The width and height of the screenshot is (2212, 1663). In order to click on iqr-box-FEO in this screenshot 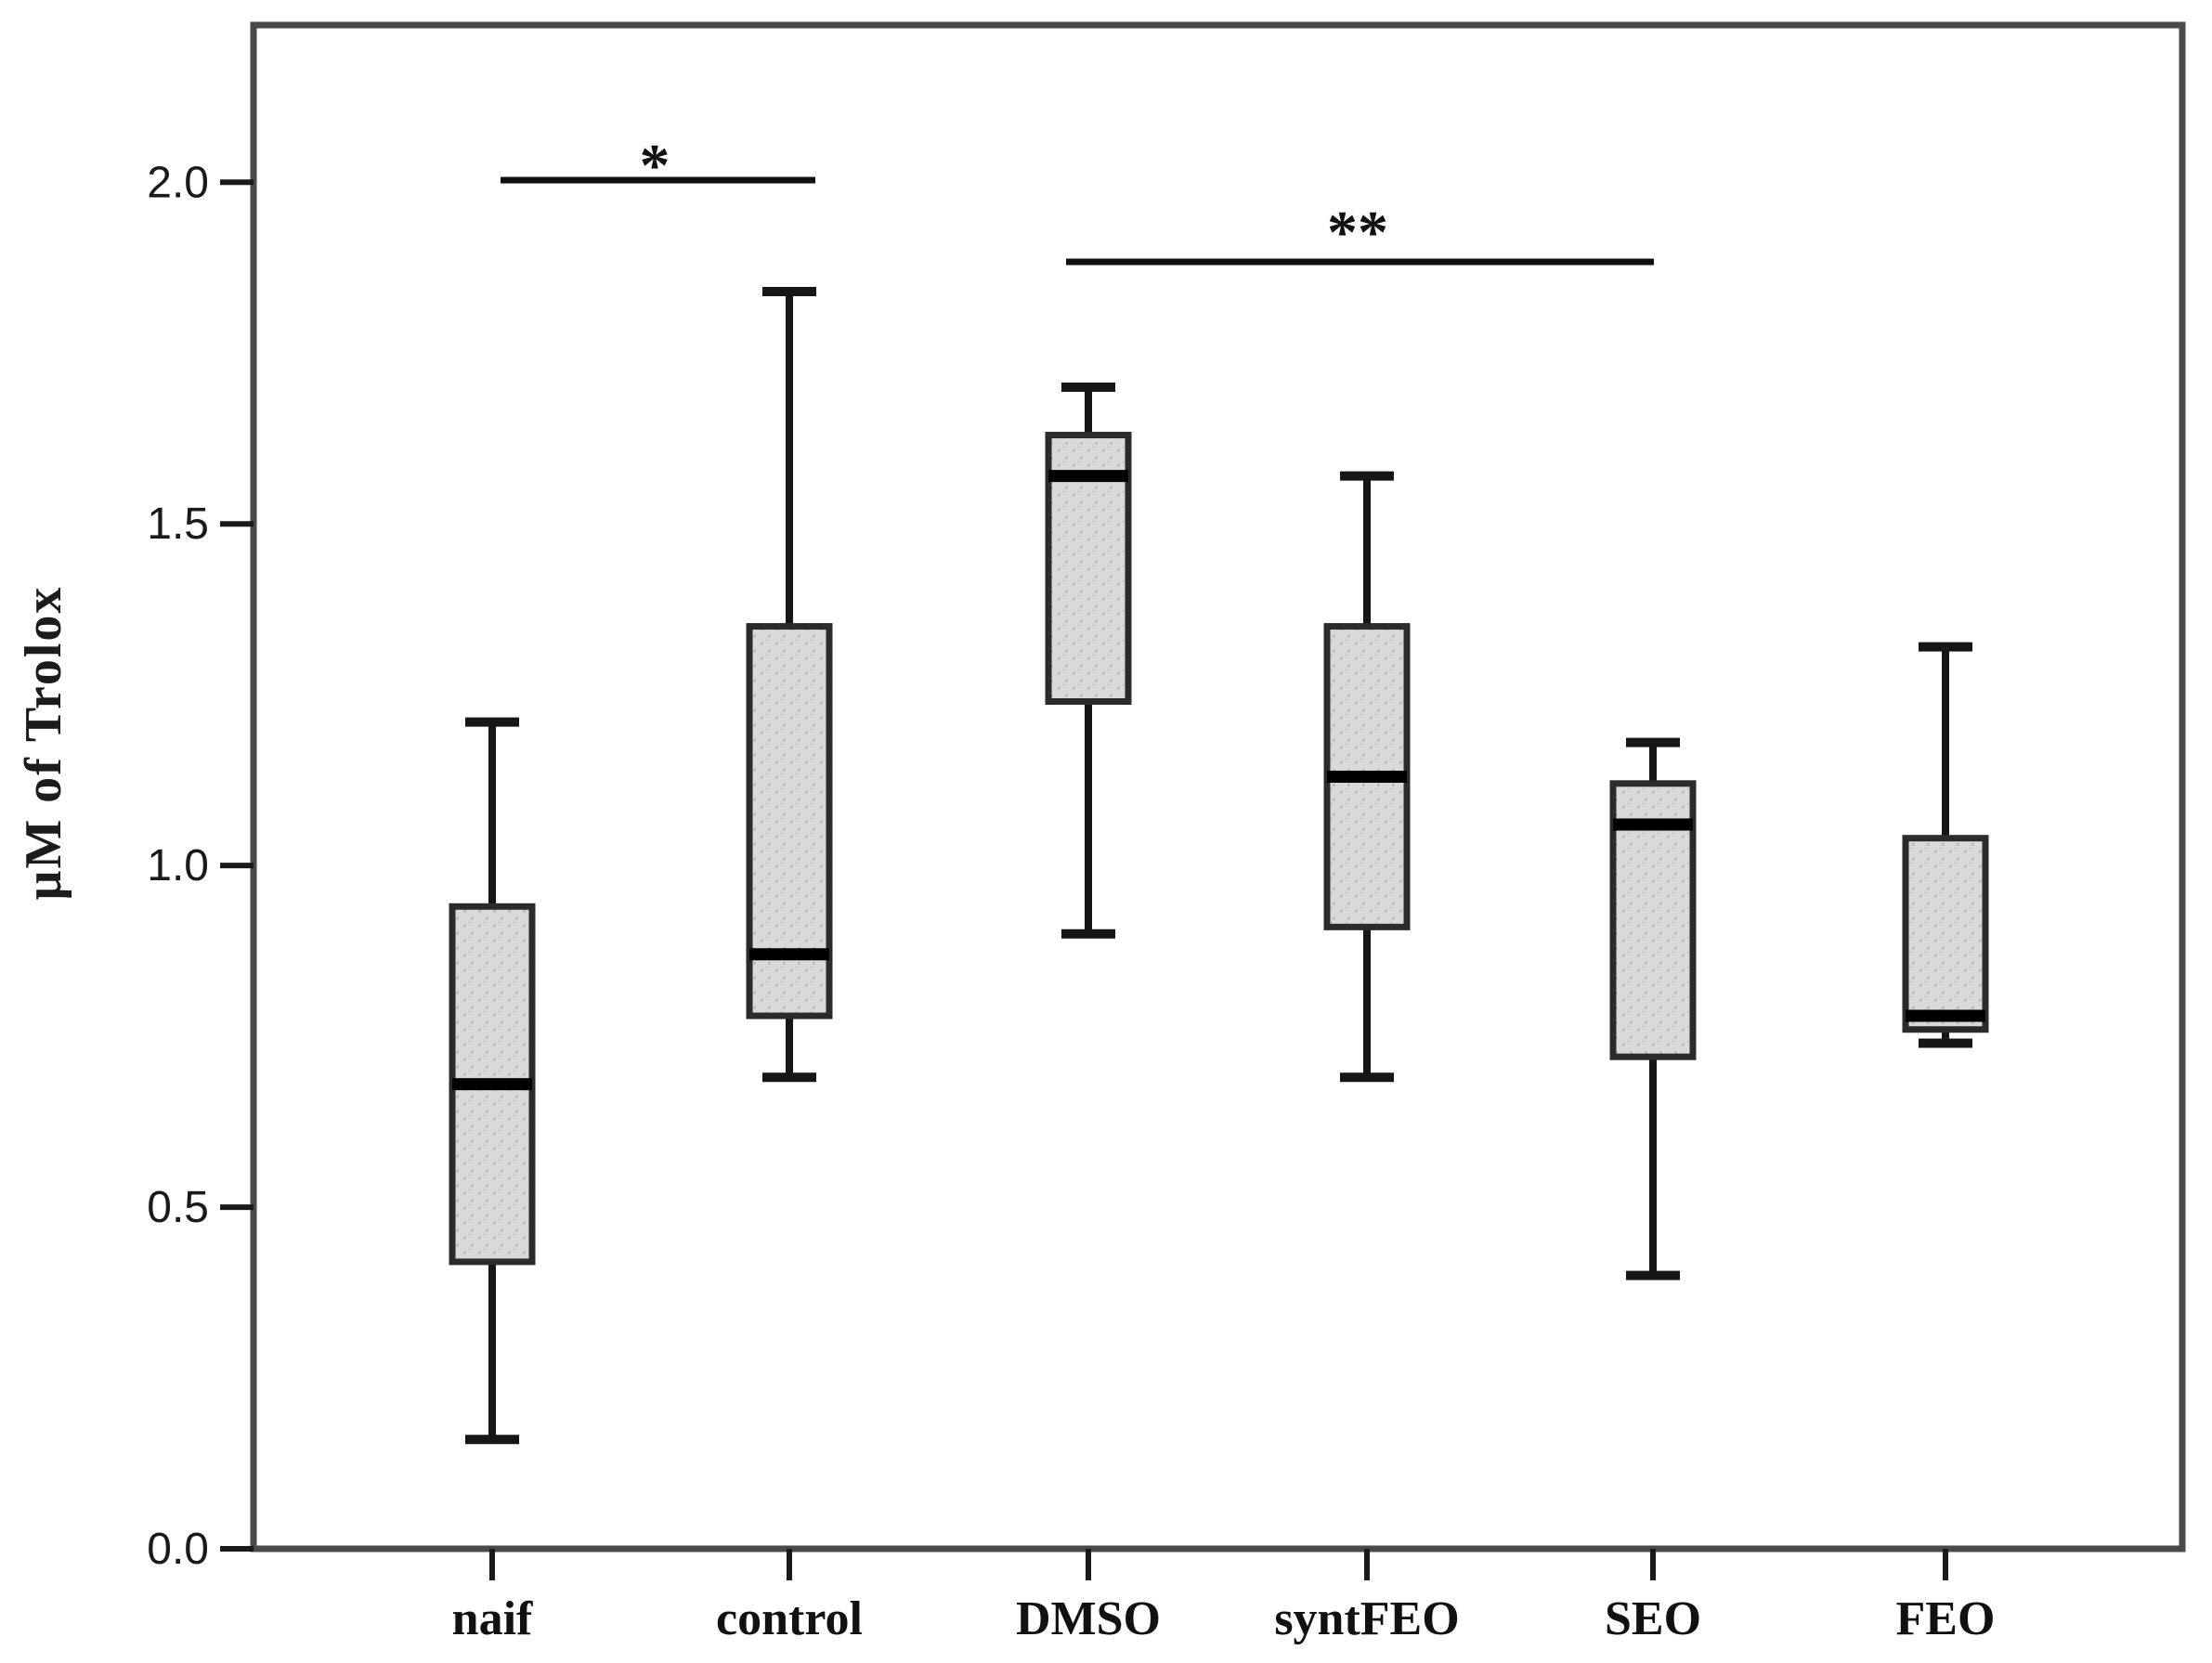, I will do `click(1945, 934)`.